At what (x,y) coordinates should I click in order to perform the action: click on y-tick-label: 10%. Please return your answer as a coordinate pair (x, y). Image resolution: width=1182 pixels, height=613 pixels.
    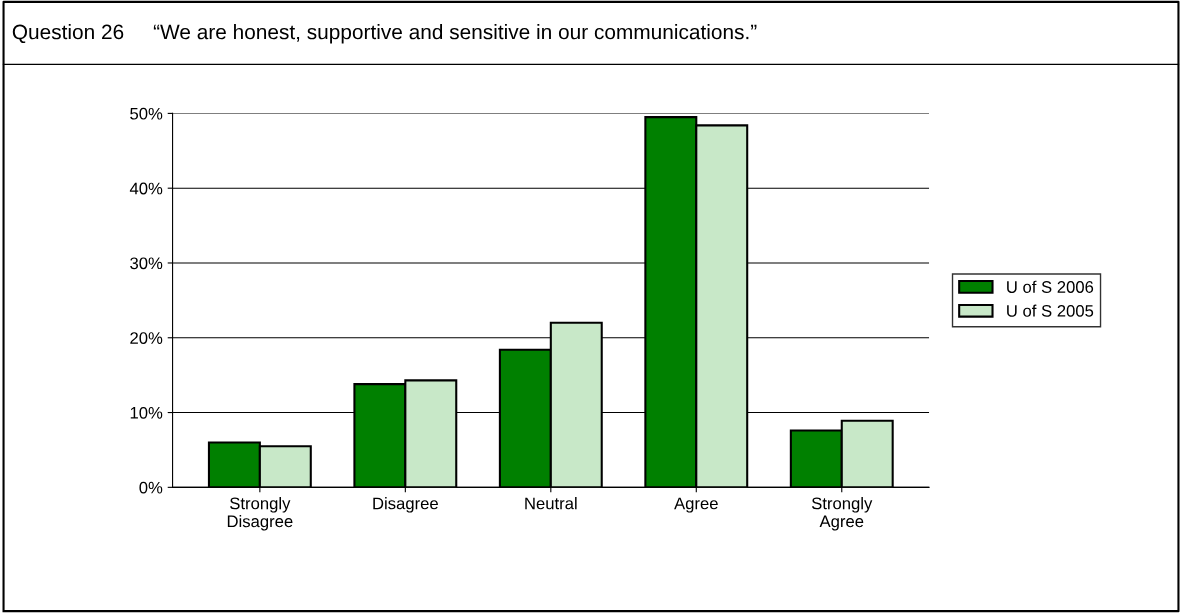
    Looking at the image, I should click on (146, 412).